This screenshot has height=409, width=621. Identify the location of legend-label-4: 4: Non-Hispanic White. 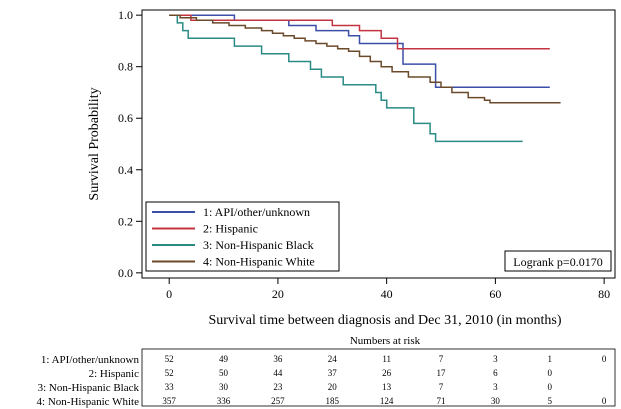
(259, 262).